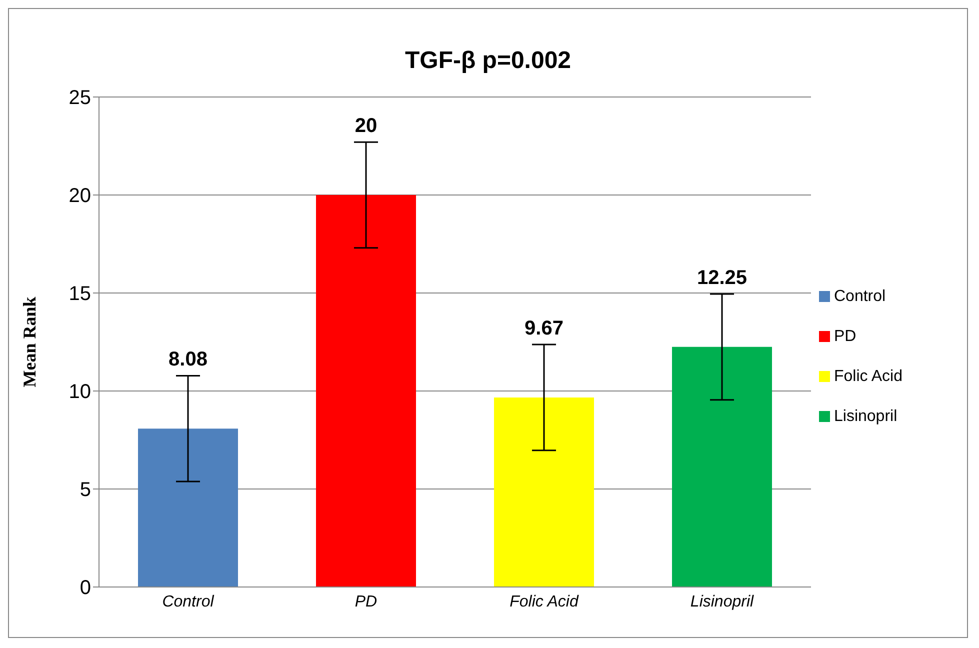  Describe the element at coordinates (188, 601) in the screenshot. I see `x-tick-label: Control` at that location.